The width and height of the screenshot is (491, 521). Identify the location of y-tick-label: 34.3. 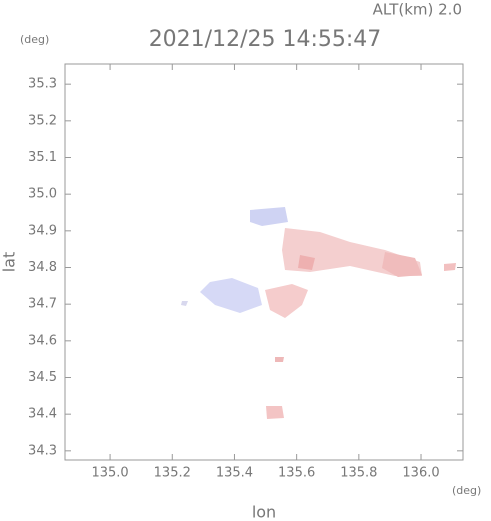
(42, 450).